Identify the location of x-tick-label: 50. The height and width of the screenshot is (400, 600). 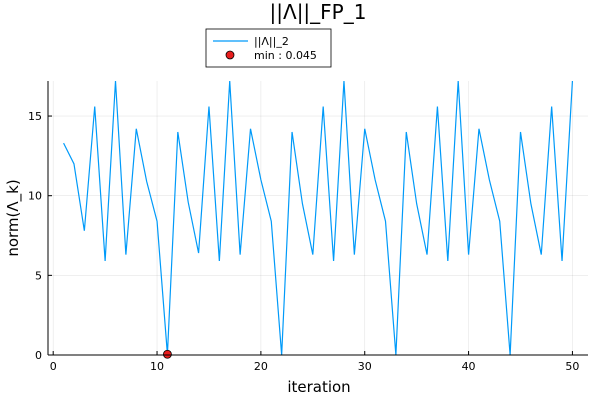
(572, 366).